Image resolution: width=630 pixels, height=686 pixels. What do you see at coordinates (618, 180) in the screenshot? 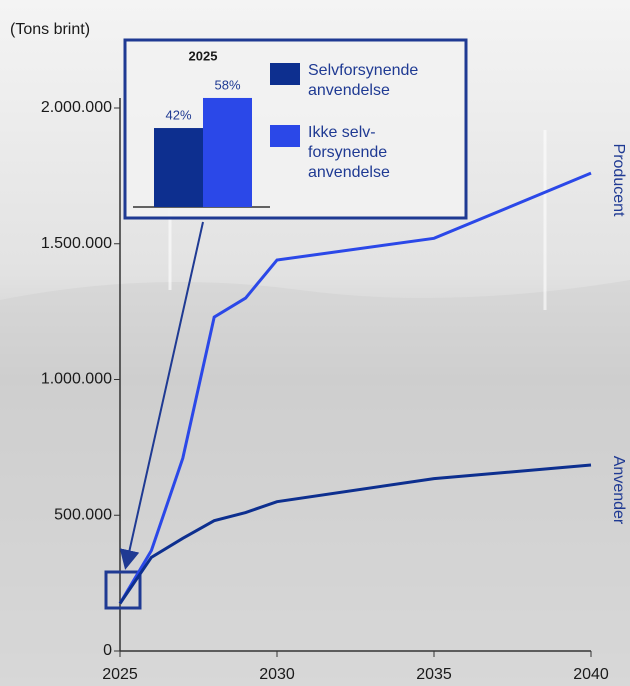
I see `series-label: Producent` at bounding box center [618, 180].